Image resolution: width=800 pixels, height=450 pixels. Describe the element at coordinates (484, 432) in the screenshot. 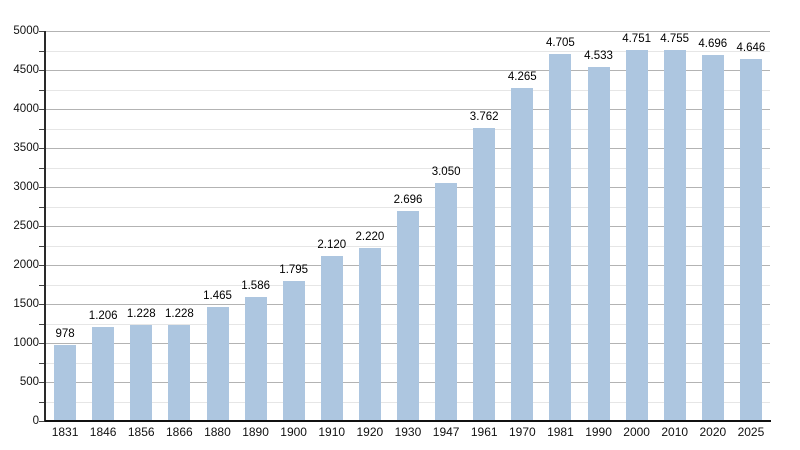

I see `x-category-label: 1961` at that location.